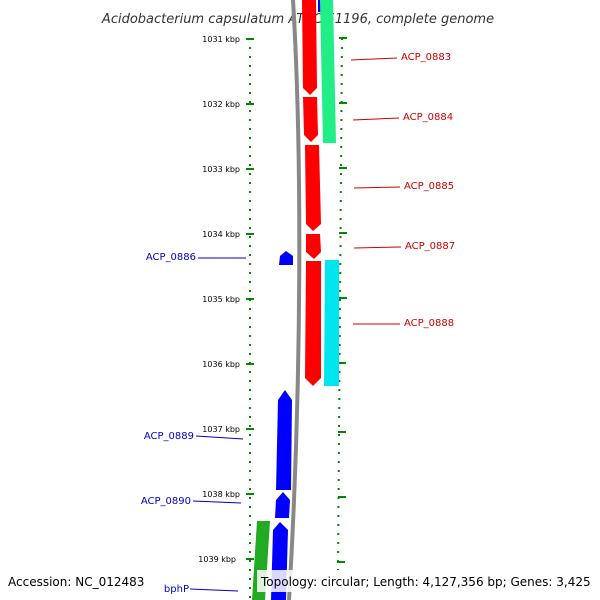 The height and width of the screenshot is (600, 600). I want to click on tick-label-1035: 1035 kbp, so click(221, 299).